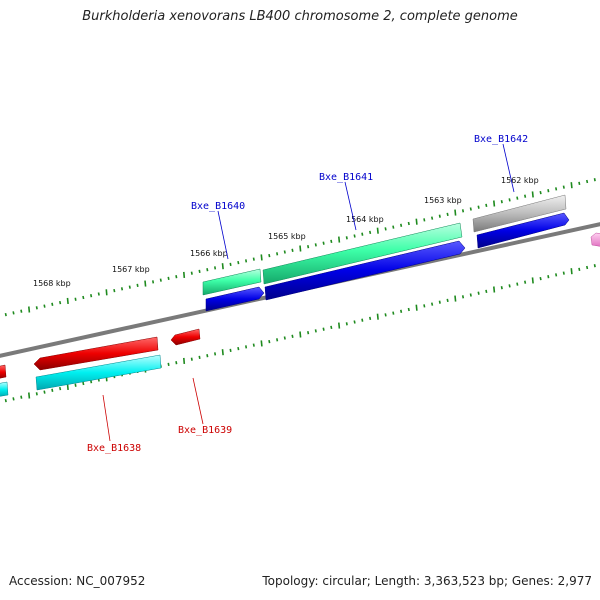  What do you see at coordinates (98, 372) in the screenshot?
I see `cds-feature-bxe-b1638` at bounding box center [98, 372].